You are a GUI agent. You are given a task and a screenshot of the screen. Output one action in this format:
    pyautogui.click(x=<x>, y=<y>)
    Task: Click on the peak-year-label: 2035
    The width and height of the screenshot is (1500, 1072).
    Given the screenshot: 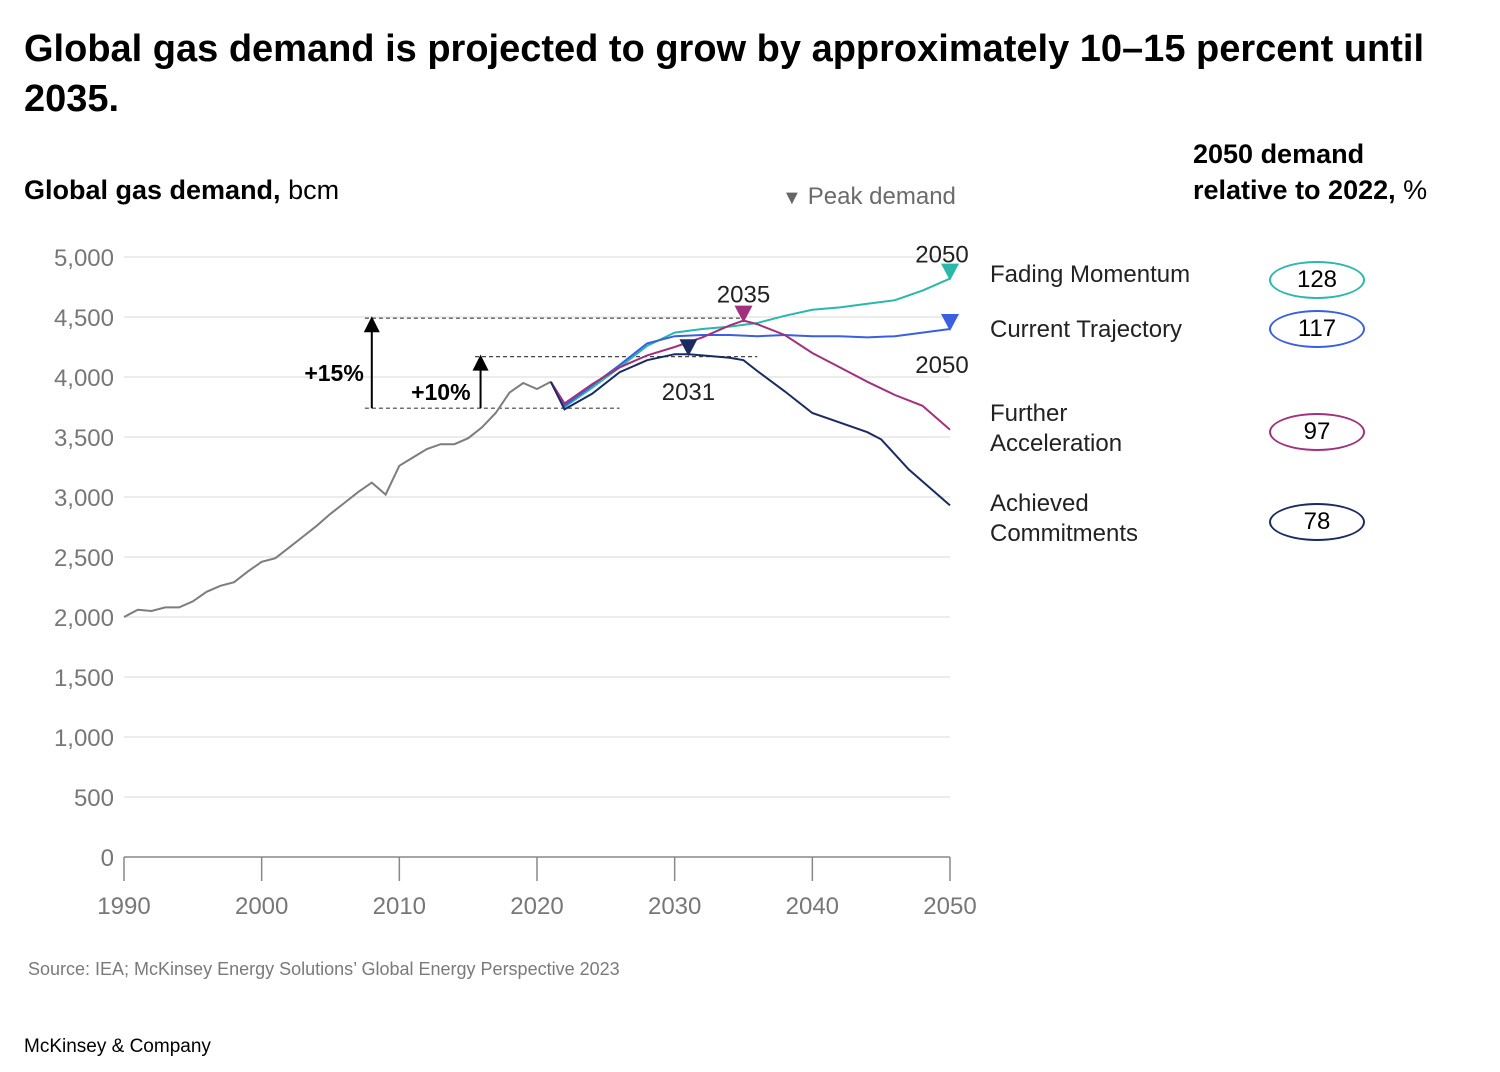 What is the action you would take?
    pyautogui.click(x=743, y=295)
    